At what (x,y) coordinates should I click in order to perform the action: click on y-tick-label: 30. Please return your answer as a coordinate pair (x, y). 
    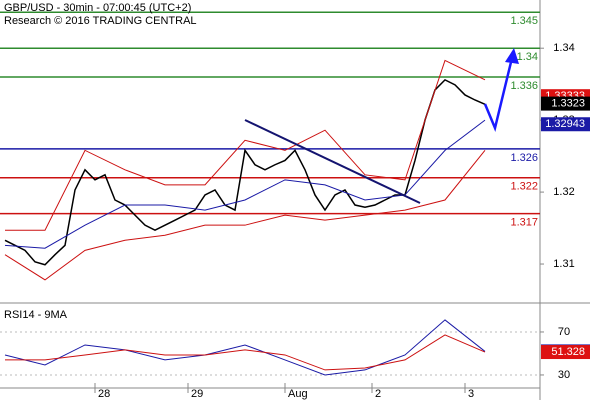
    Looking at the image, I should click on (564, 375).